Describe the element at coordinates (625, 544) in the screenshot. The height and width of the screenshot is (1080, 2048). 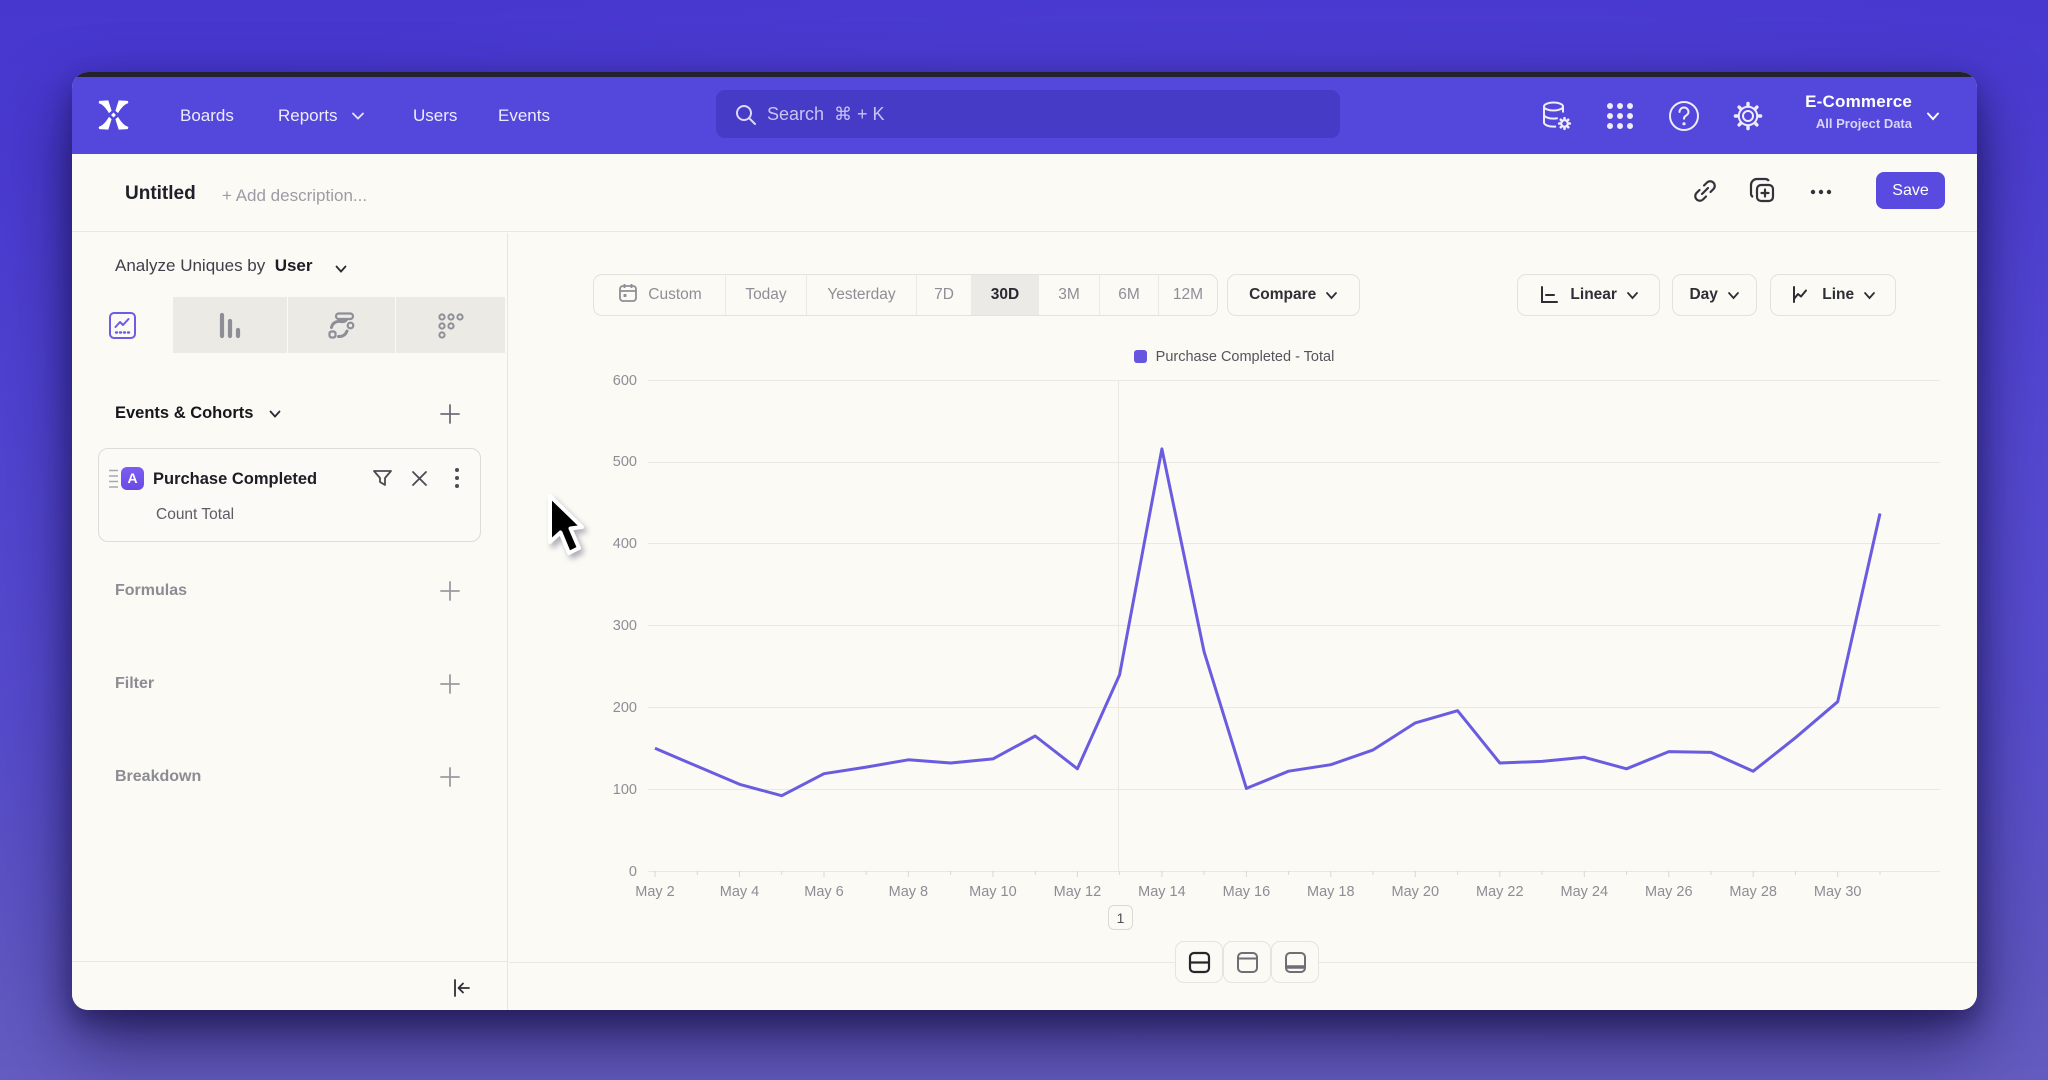
I see `svg-text: 400` at that location.